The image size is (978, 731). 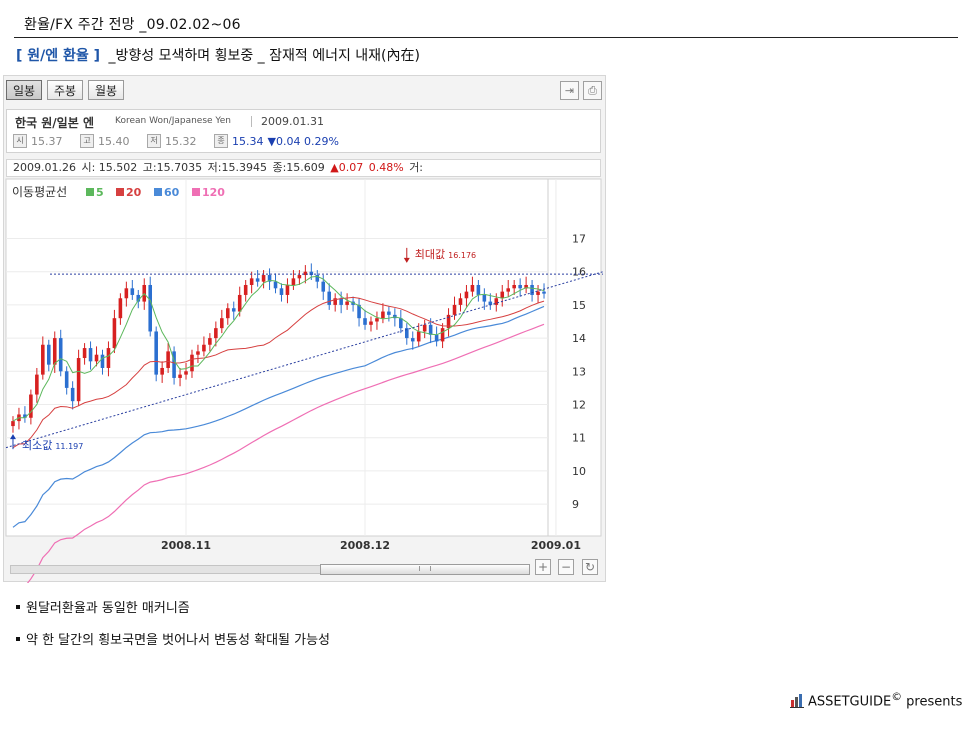 I want to click on export-icon: ⇥, so click(x=569, y=90).